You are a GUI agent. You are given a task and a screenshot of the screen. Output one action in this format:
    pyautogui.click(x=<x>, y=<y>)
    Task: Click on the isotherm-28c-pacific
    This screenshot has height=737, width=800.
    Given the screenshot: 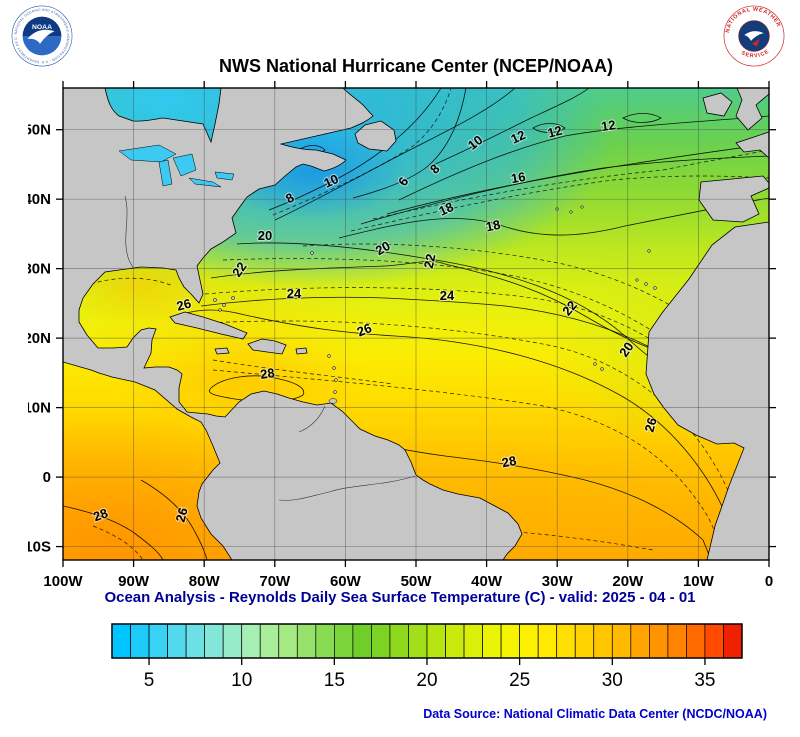 What is the action you would take?
    pyautogui.click(x=113, y=532)
    